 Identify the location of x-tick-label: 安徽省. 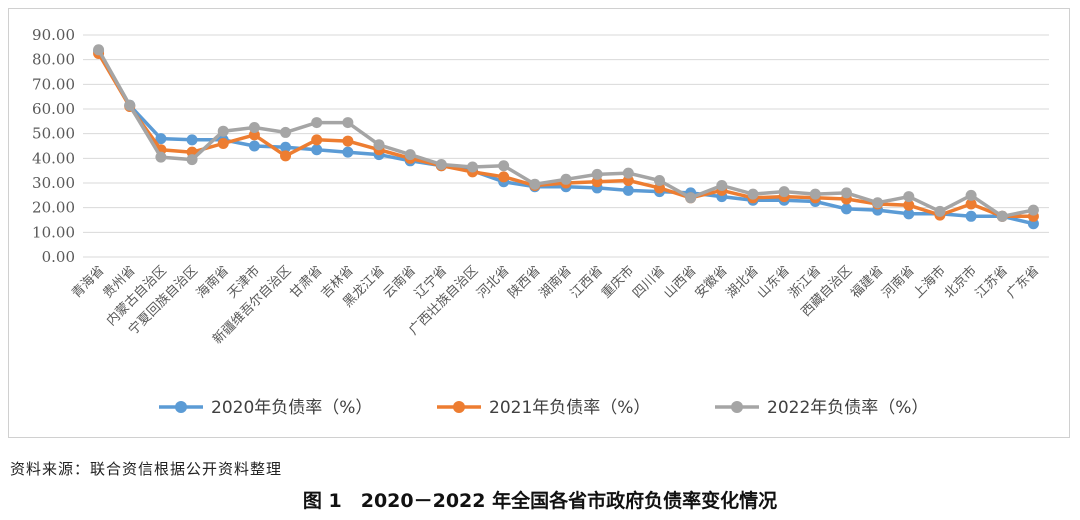
(711, 282).